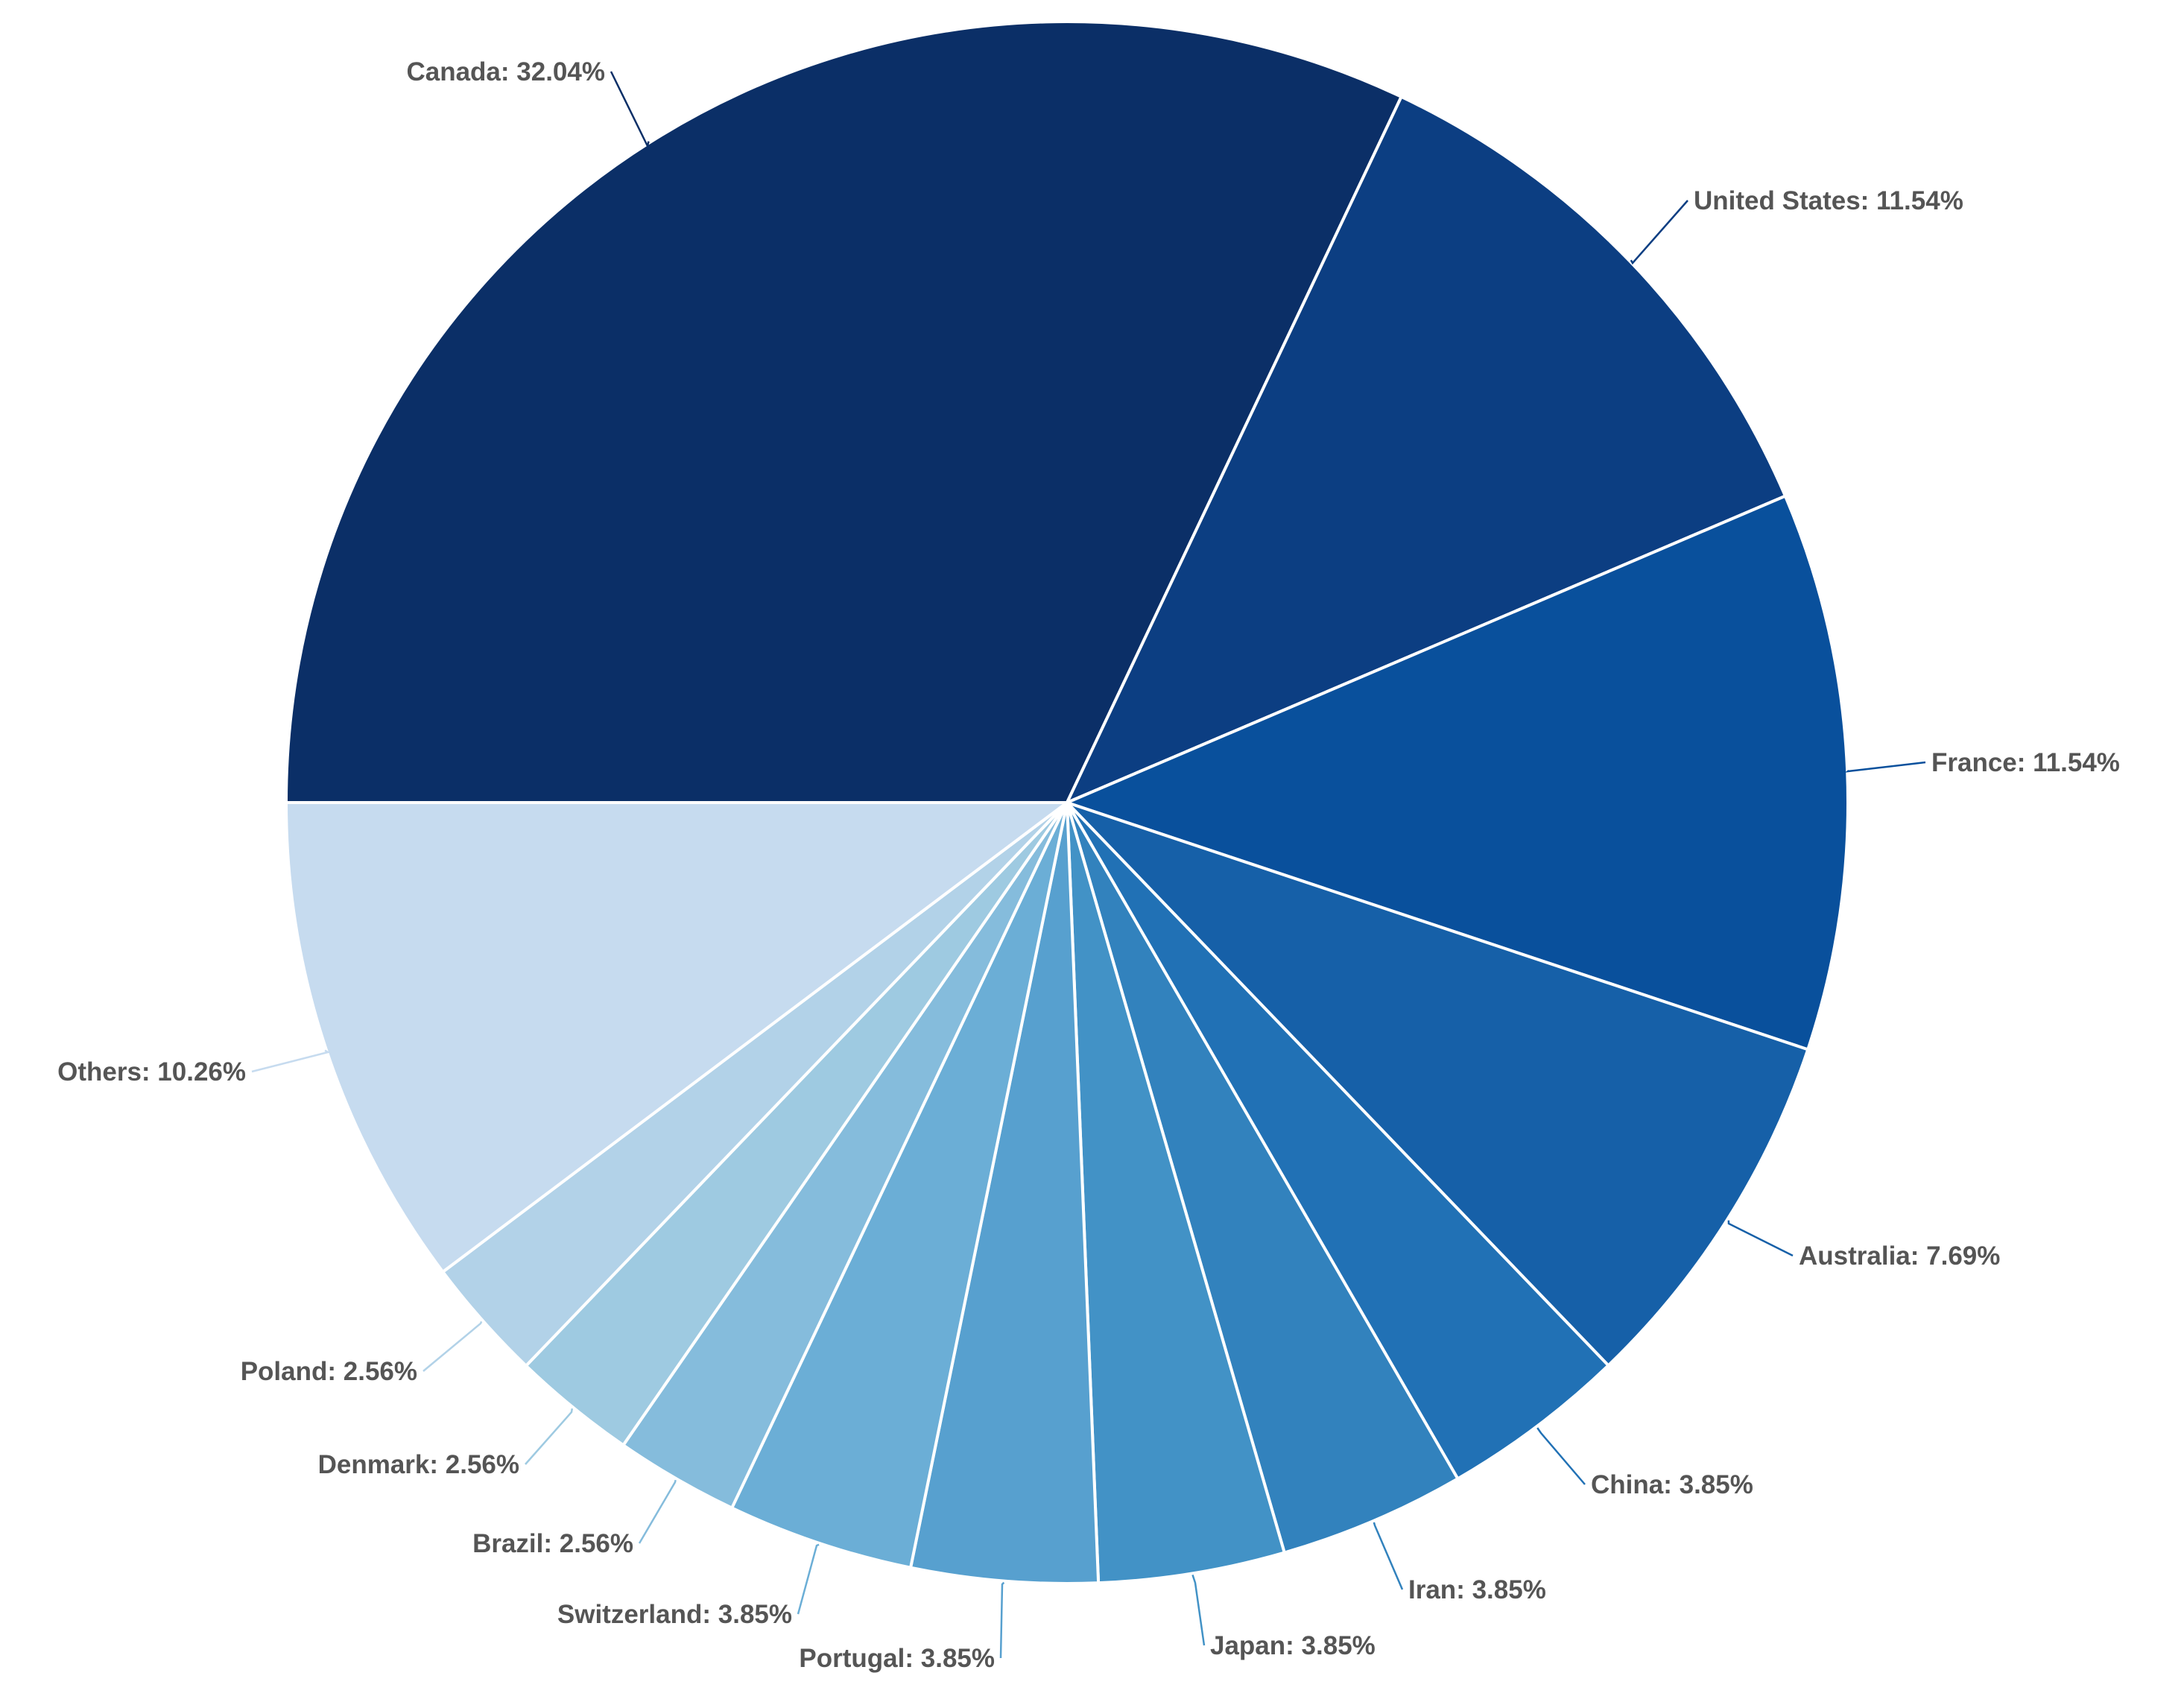  Describe the element at coordinates (1477, 1589) in the screenshot. I see `slice-label-iran: Iran: 3.85%` at that location.